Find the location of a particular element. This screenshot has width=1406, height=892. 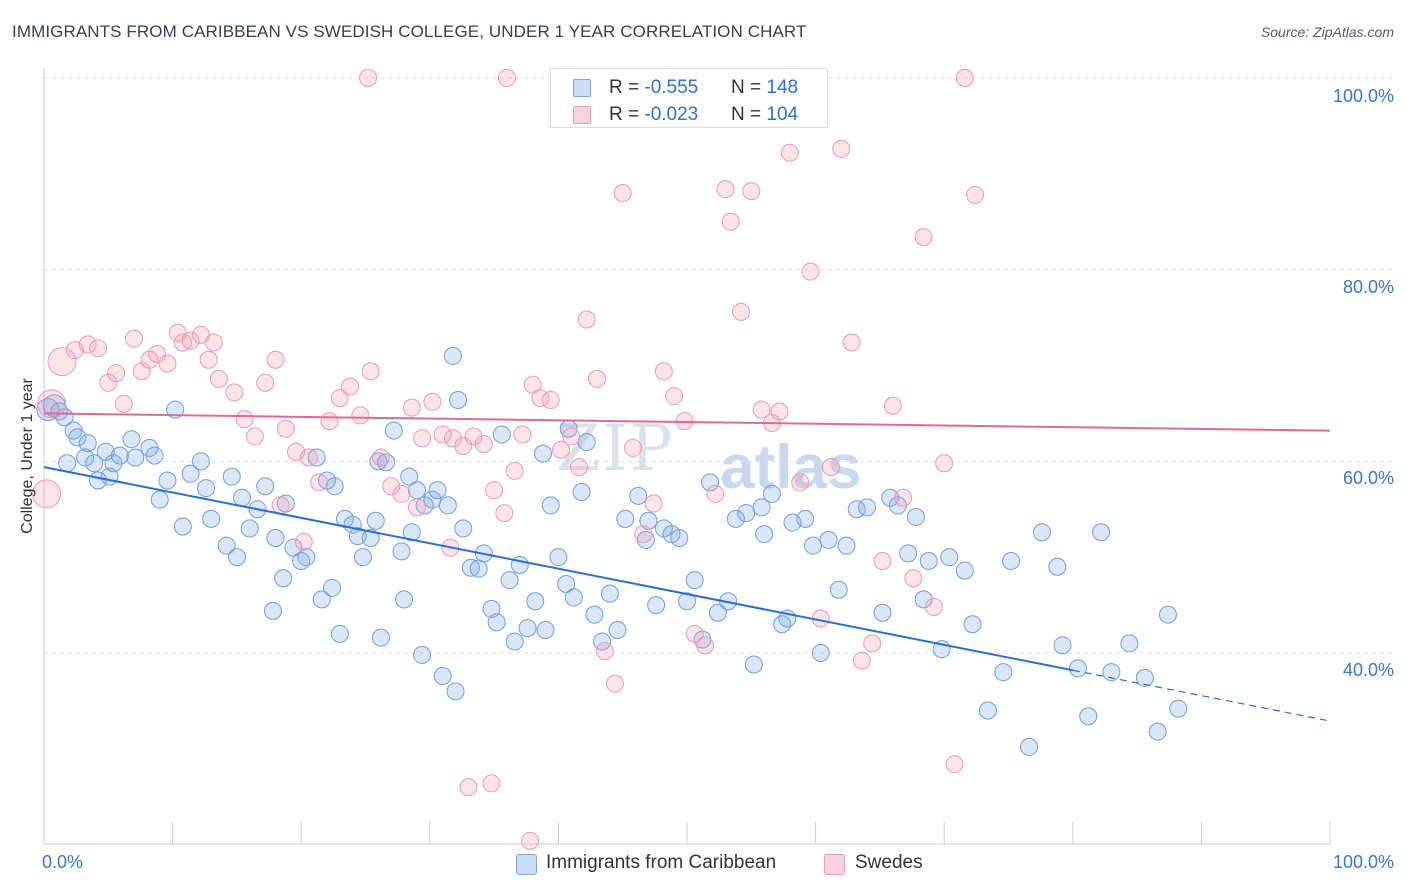

legend-label-caribbean: Immigrants from Caribbean is located at coordinates (661, 862).